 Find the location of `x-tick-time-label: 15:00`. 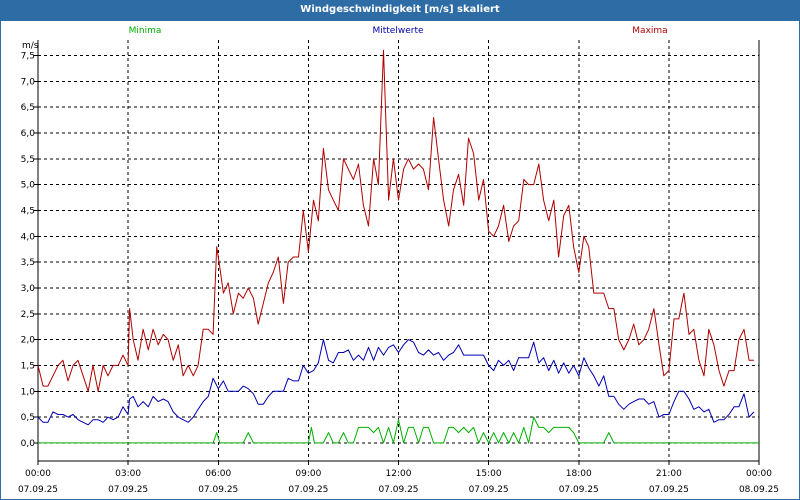

x-tick-time-label: 15:00 is located at coordinates (489, 474).